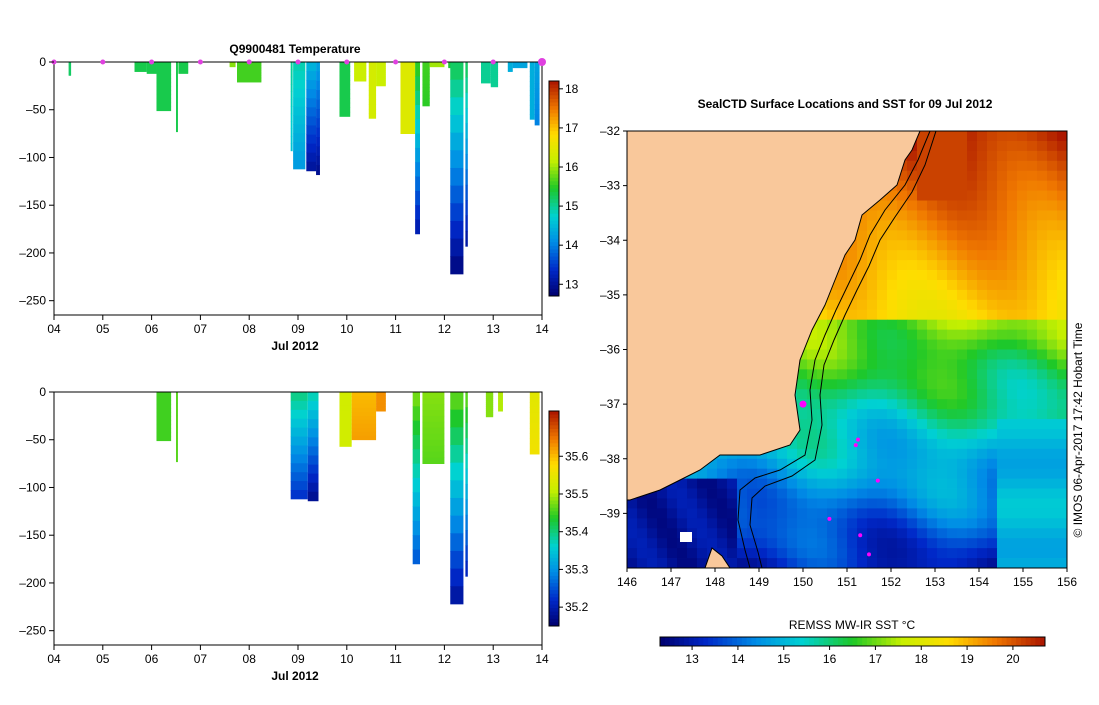  I want to click on sst-colorbar-tick-label: 20, so click(1013, 659).